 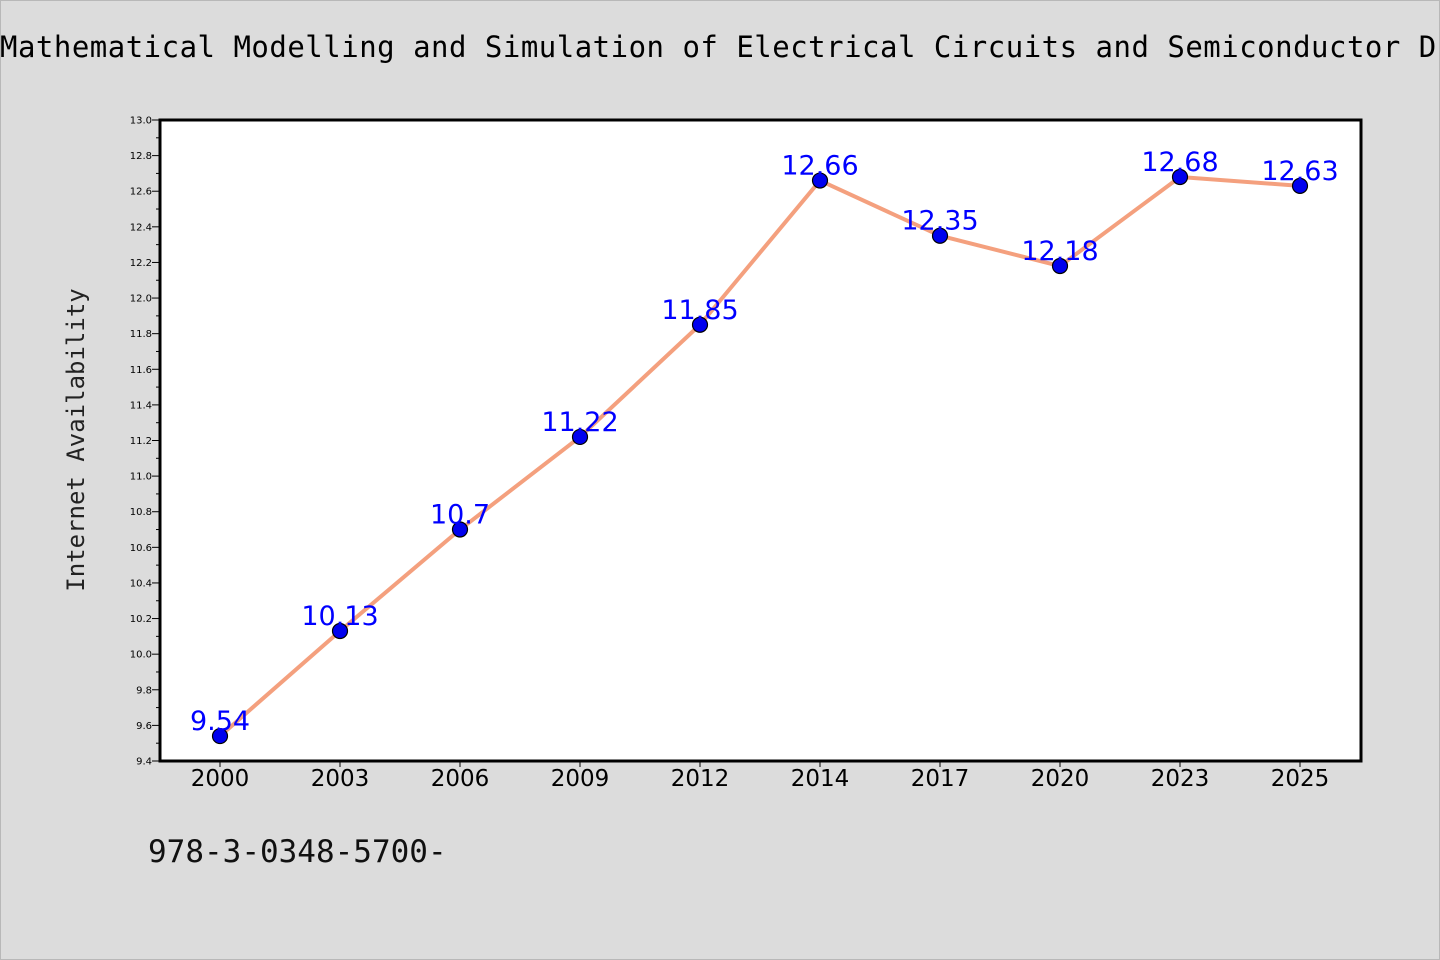 I want to click on y-tick-label: 10.2, so click(x=141, y=619).